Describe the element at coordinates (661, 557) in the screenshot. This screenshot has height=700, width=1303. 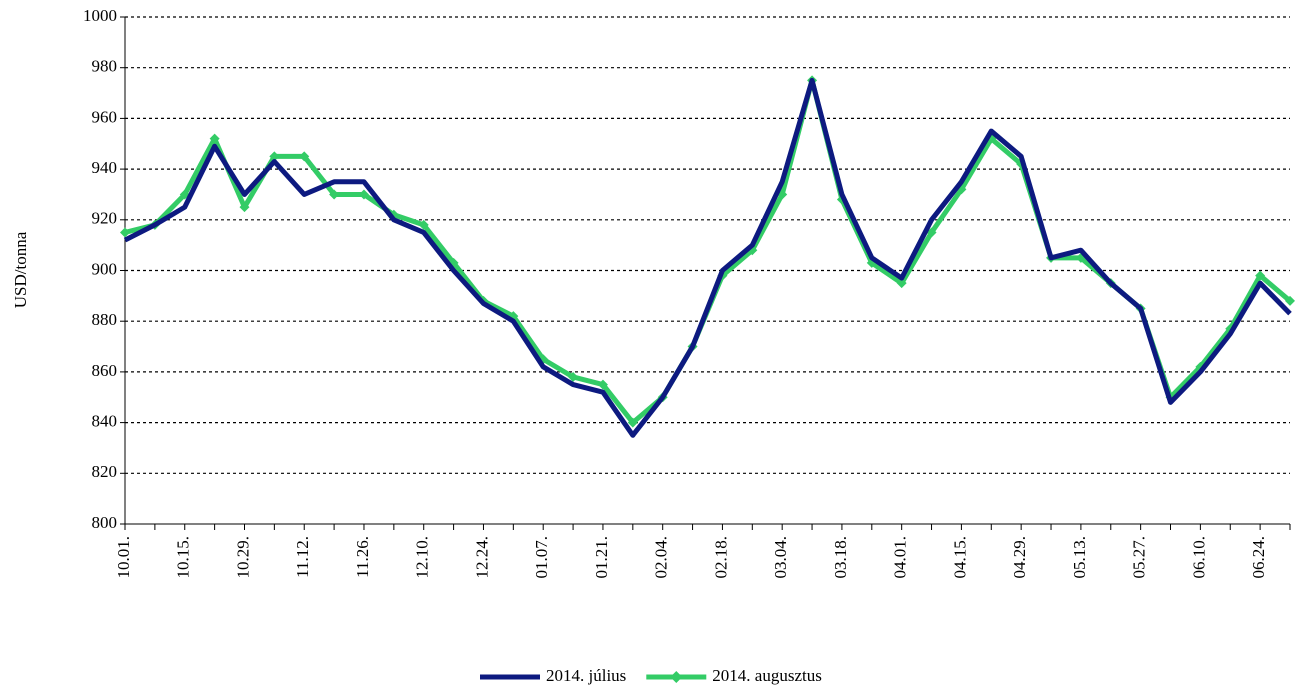
I see `x-tick-label: 02.04.` at that location.